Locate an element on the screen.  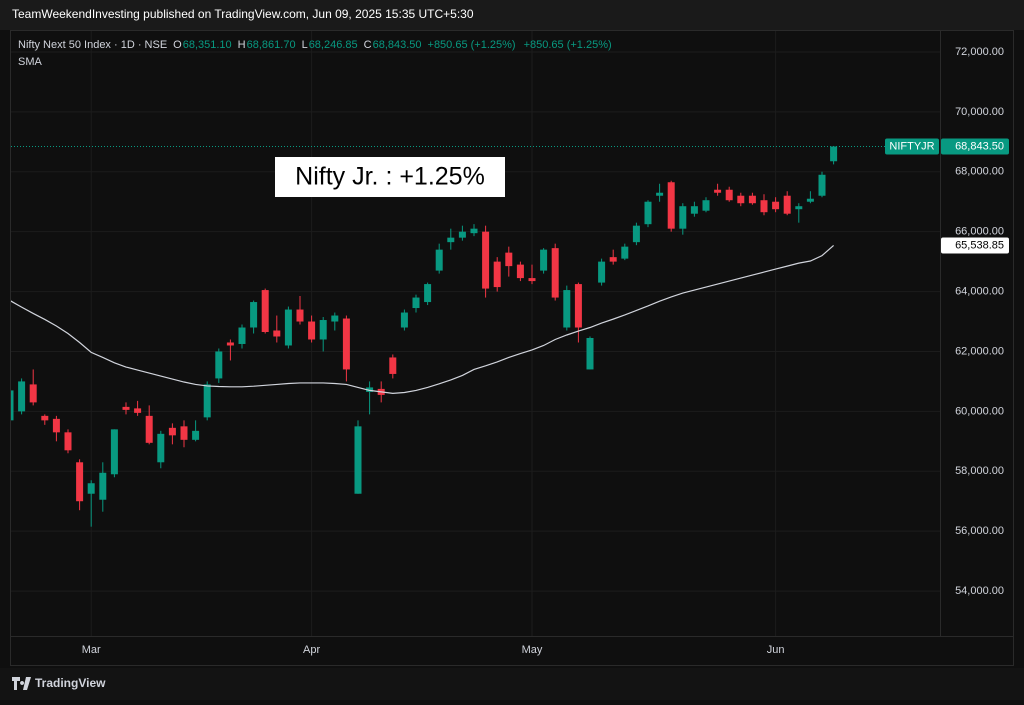
x-tick-label: Apr is located at coordinates (311, 650).